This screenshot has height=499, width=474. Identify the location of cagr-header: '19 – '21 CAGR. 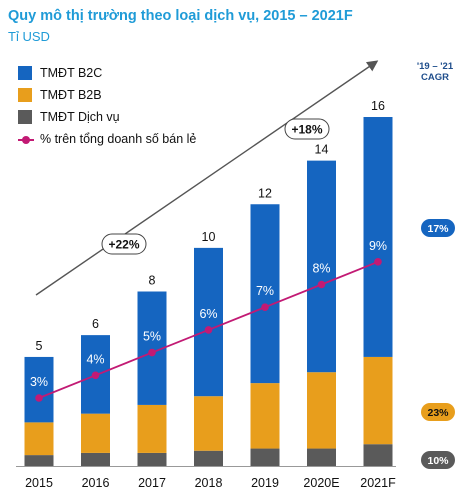
(435, 72).